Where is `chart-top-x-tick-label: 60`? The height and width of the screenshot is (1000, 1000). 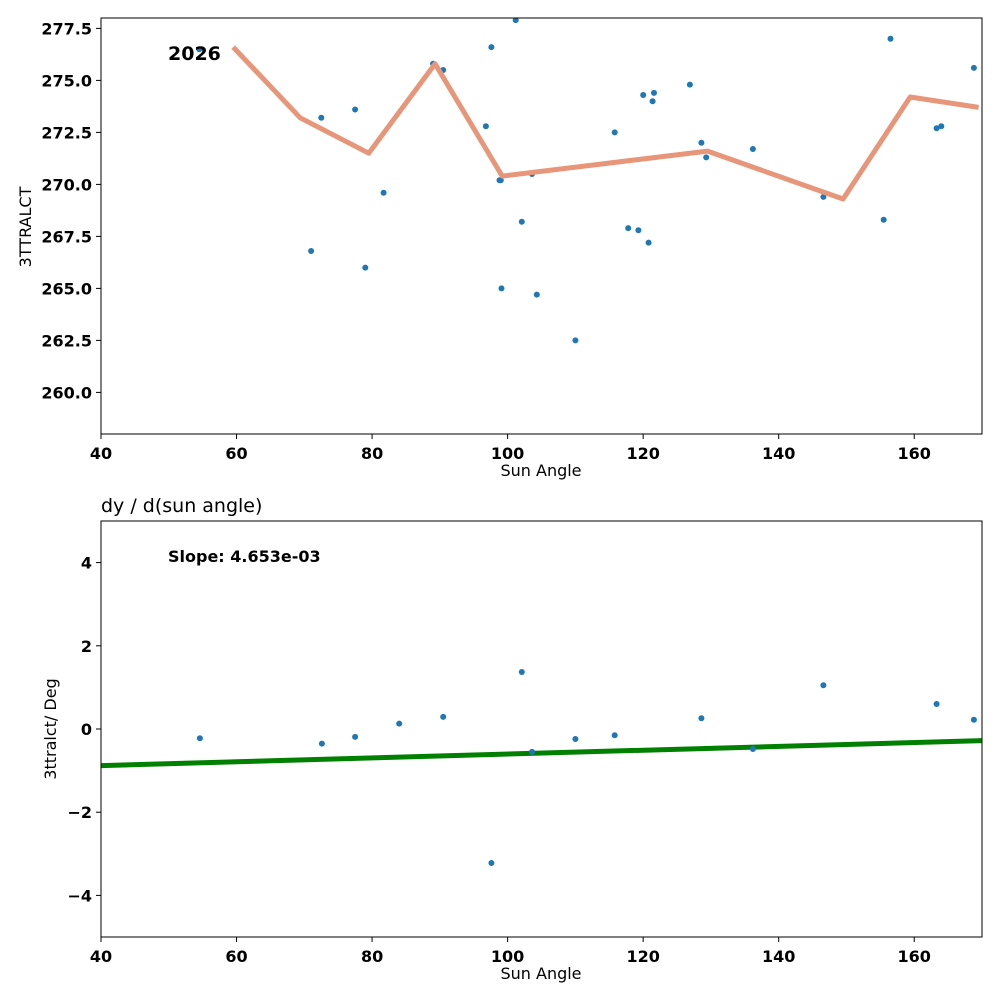
chart-top-x-tick-label: 60 is located at coordinates (236, 453).